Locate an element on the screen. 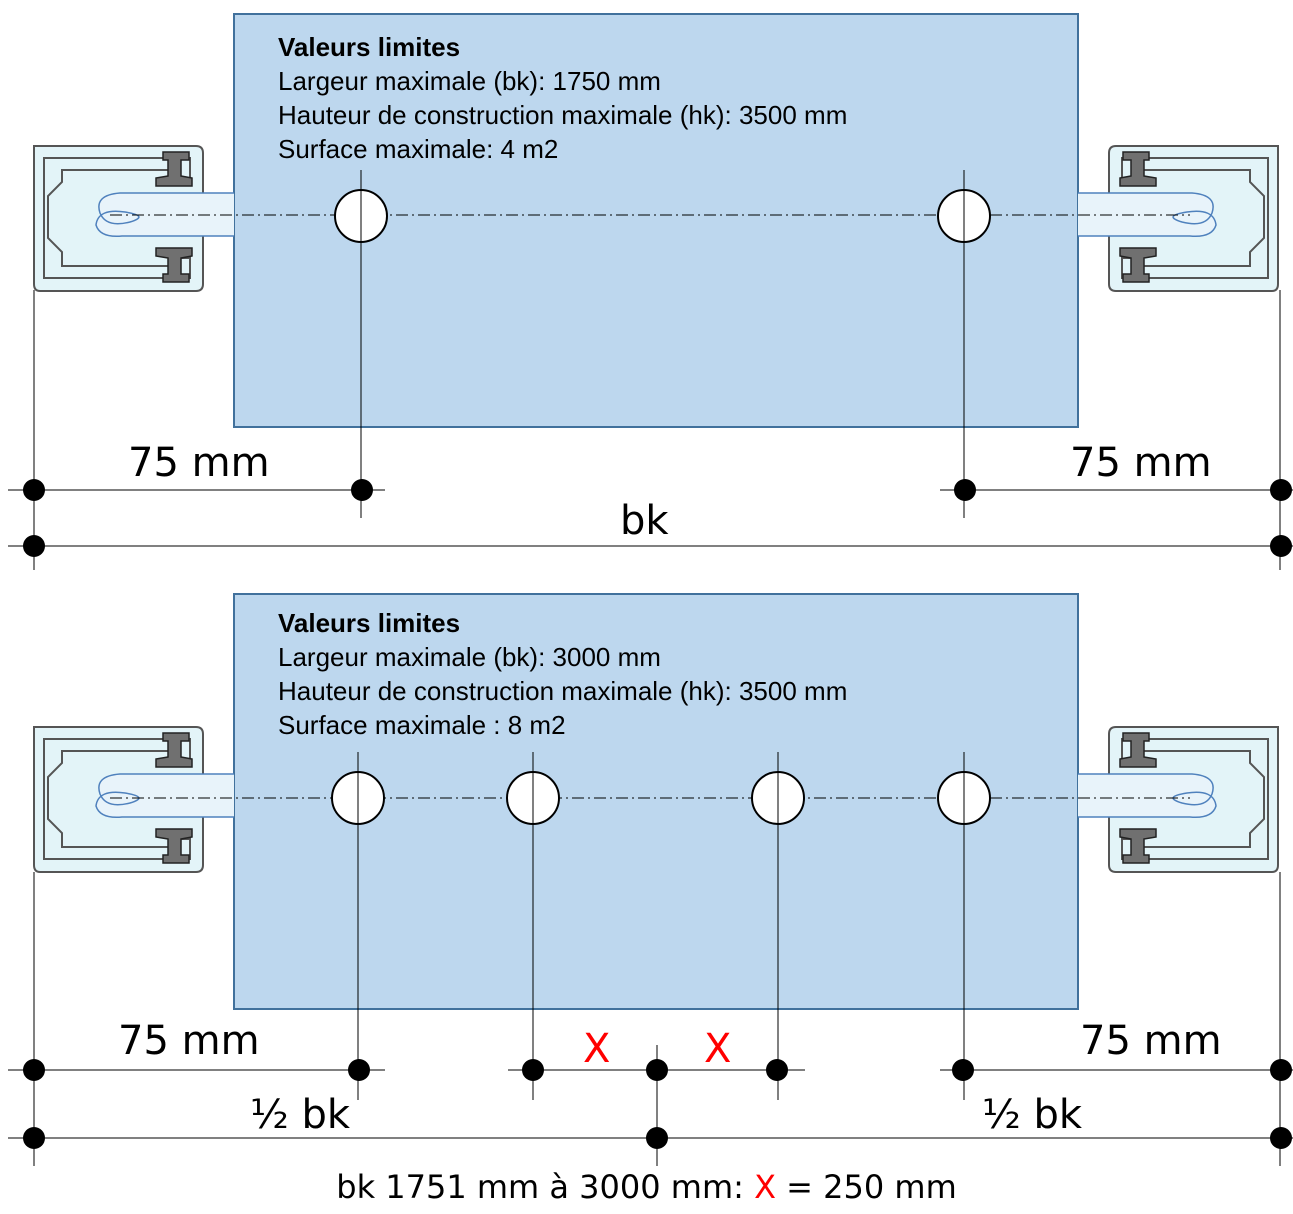 The width and height of the screenshot is (1293, 1214). top-limit-title: Valeurs limites is located at coordinates (369, 47).